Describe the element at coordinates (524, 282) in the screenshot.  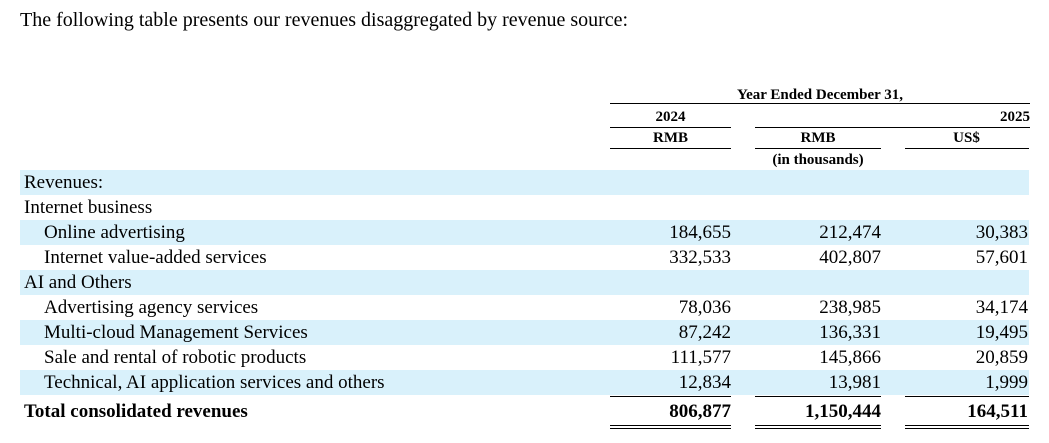
I see `table-row-ai-and-others-heading: AI and Others` at that location.